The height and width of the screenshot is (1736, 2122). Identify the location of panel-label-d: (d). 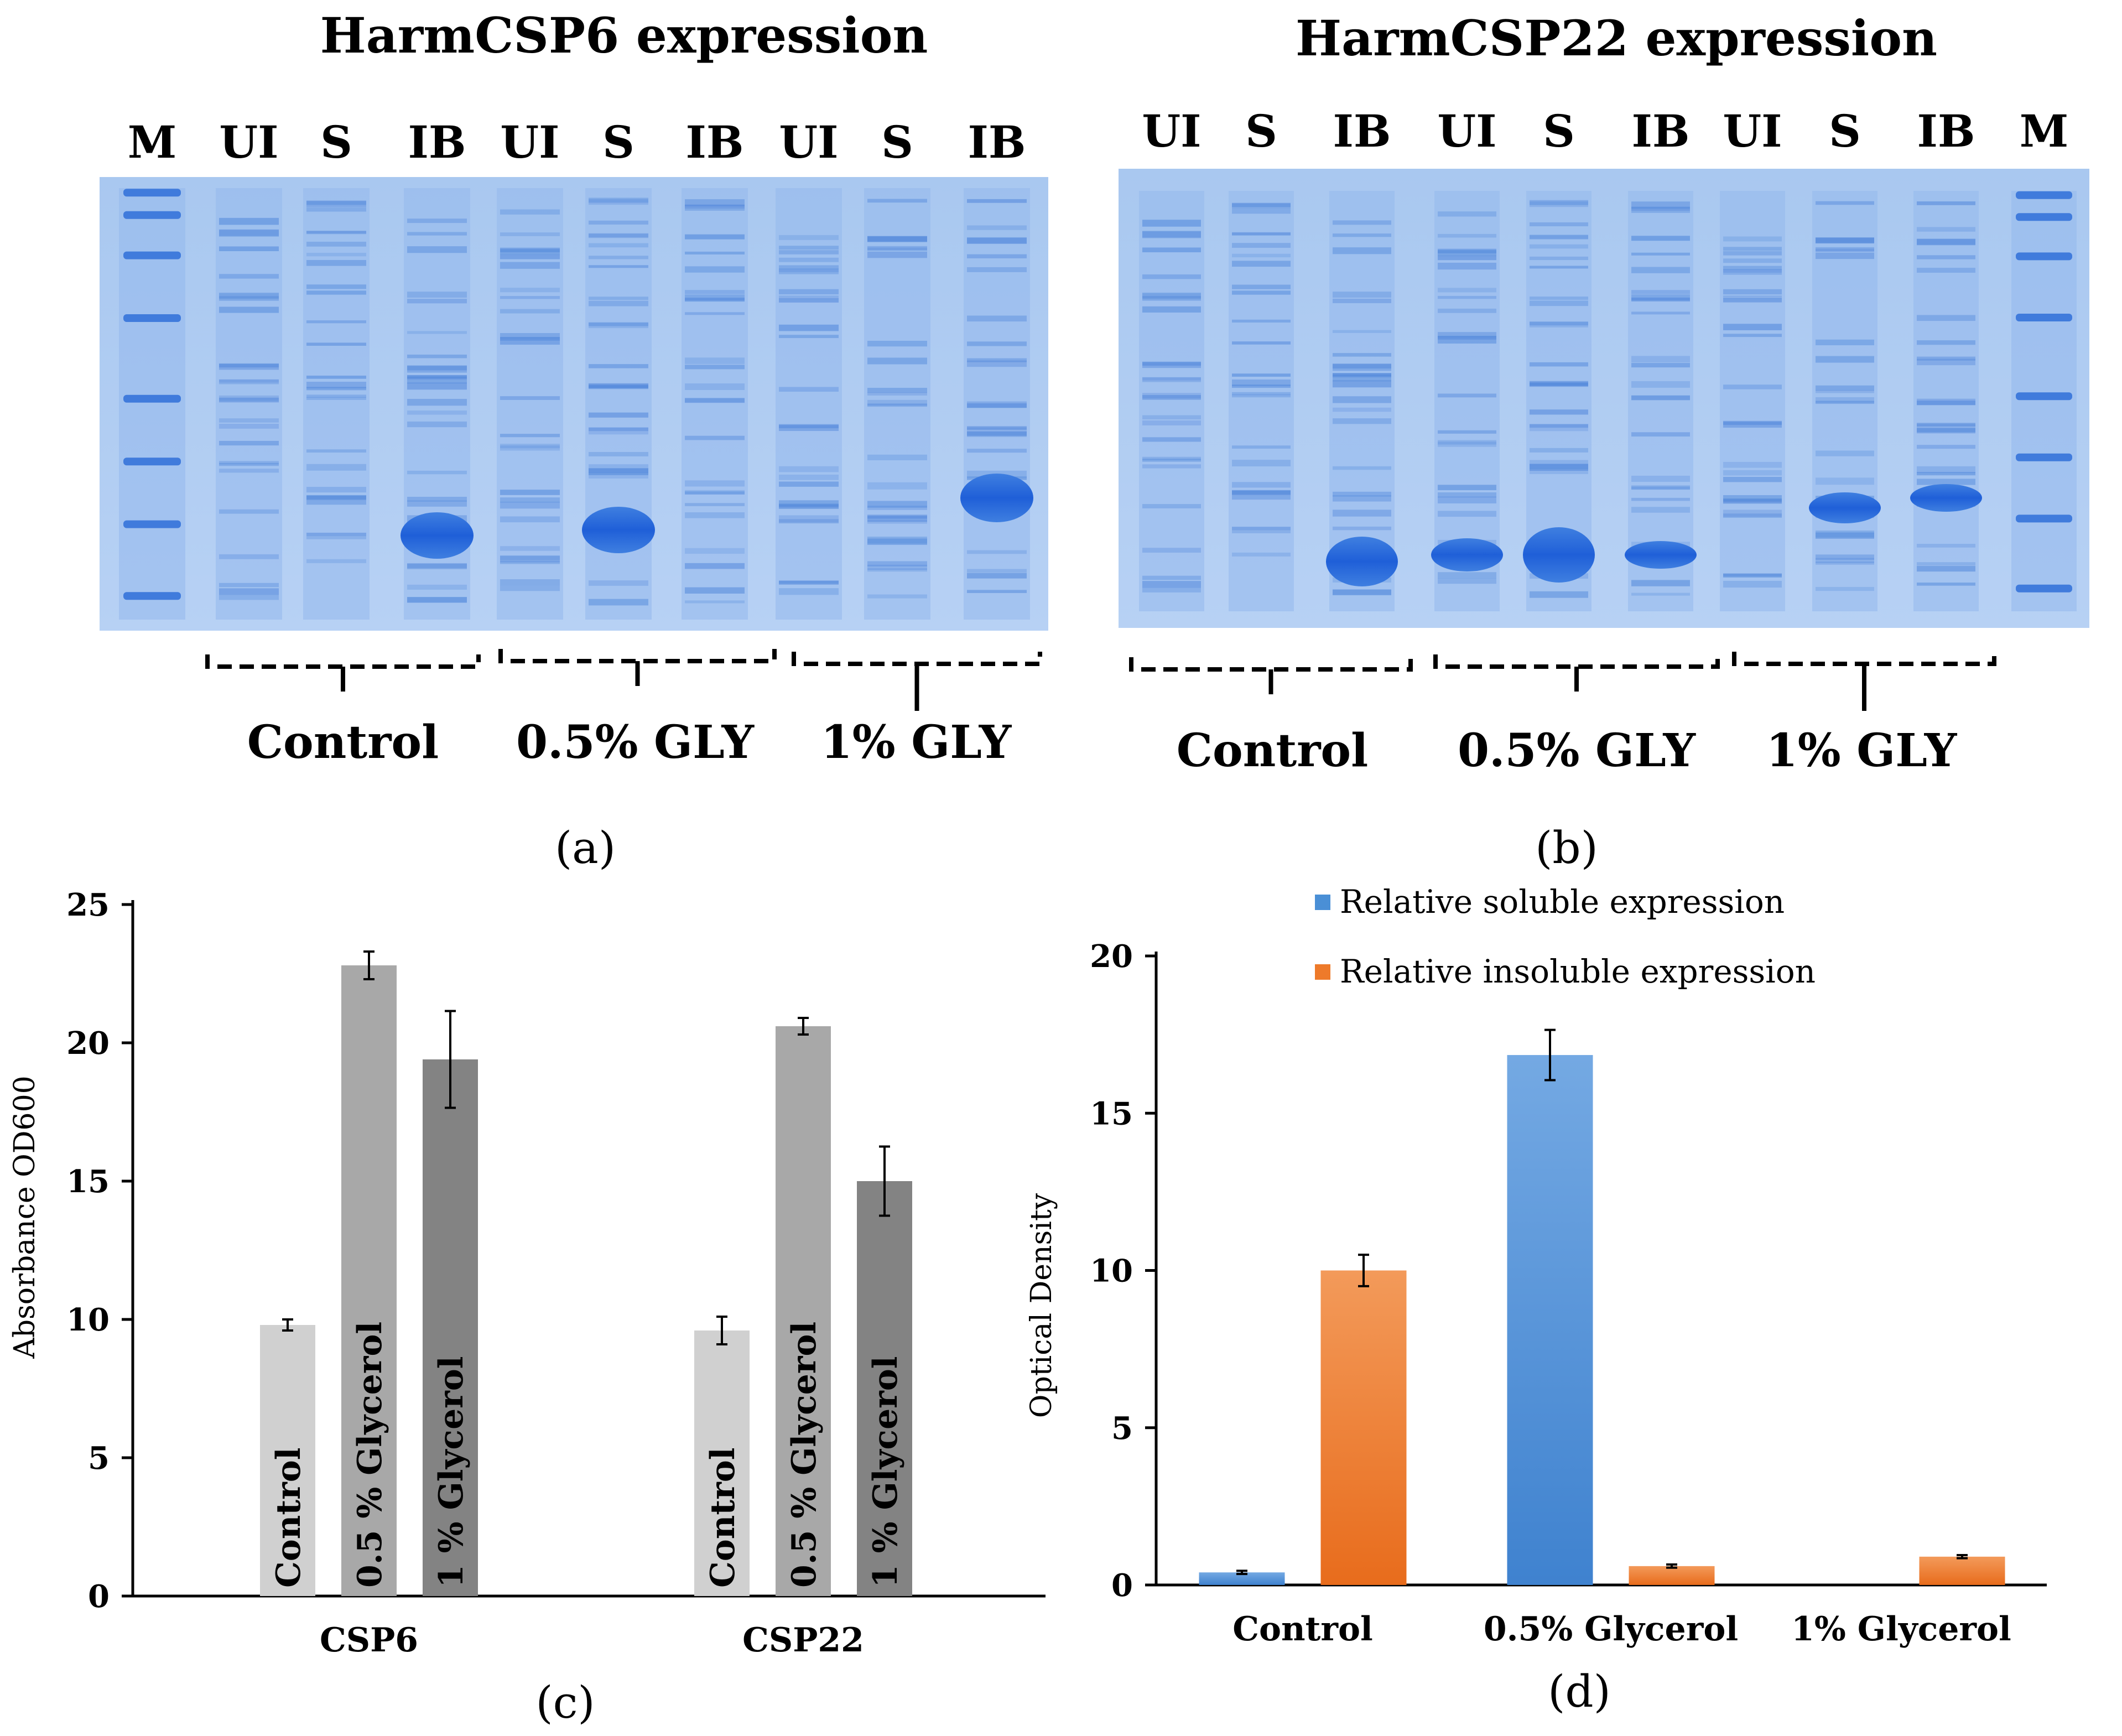
(1579, 1691).